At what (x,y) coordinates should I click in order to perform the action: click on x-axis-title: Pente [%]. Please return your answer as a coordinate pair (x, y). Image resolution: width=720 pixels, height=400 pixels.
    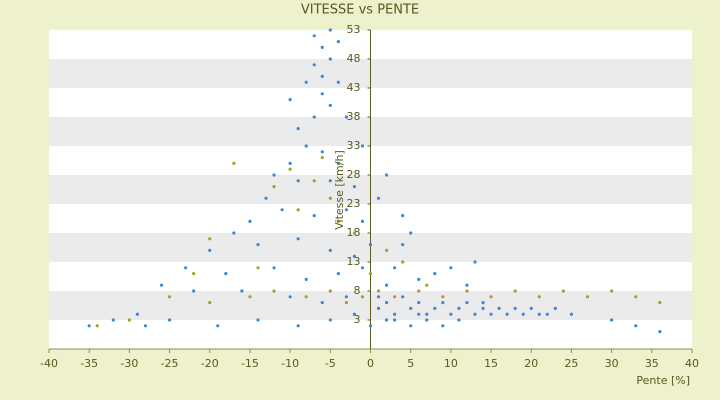
    Looking at the image, I should click on (663, 380).